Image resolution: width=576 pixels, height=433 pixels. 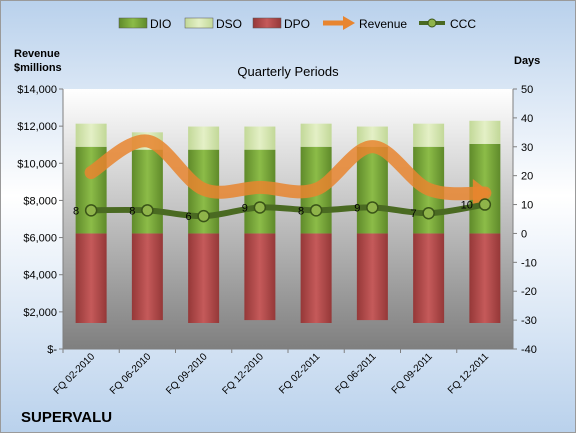 I want to click on ccc-data-label: 10, so click(x=467, y=206).